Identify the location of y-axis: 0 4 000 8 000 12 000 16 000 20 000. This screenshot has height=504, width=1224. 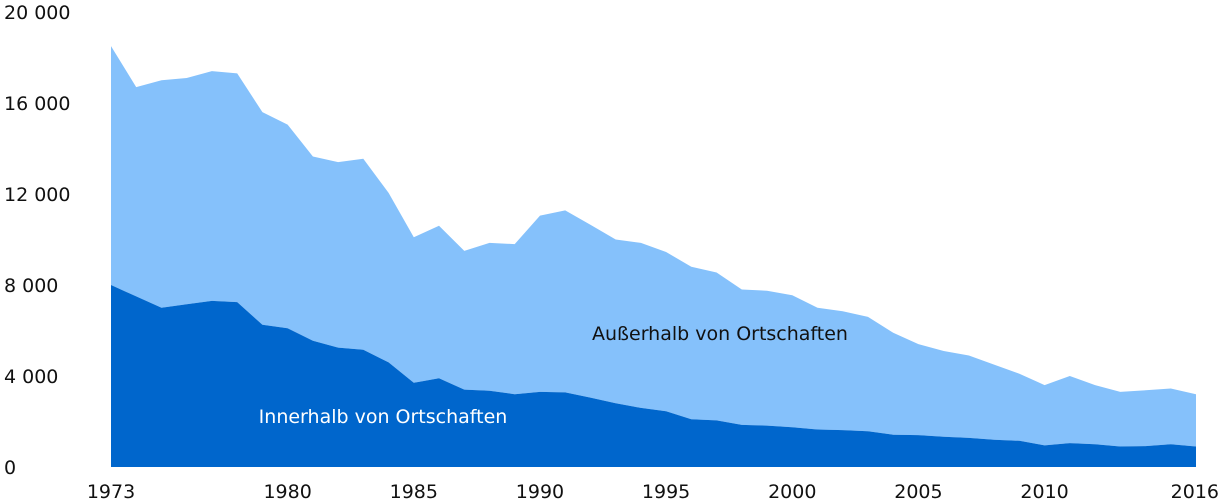
(37, 240).